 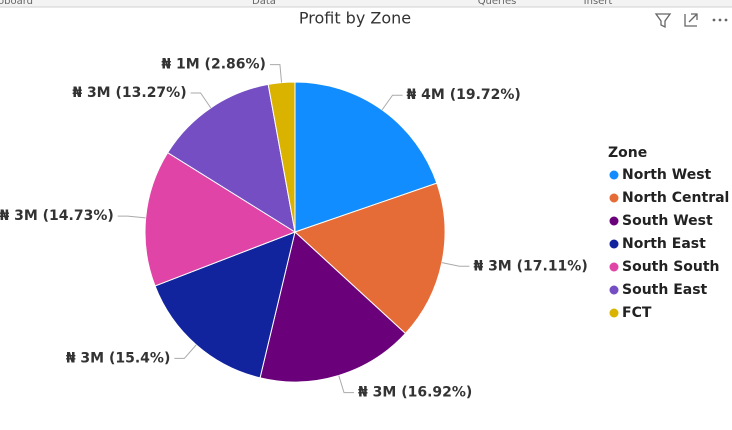 What do you see at coordinates (664, 244) in the screenshot?
I see `legend-label: North East` at bounding box center [664, 244].